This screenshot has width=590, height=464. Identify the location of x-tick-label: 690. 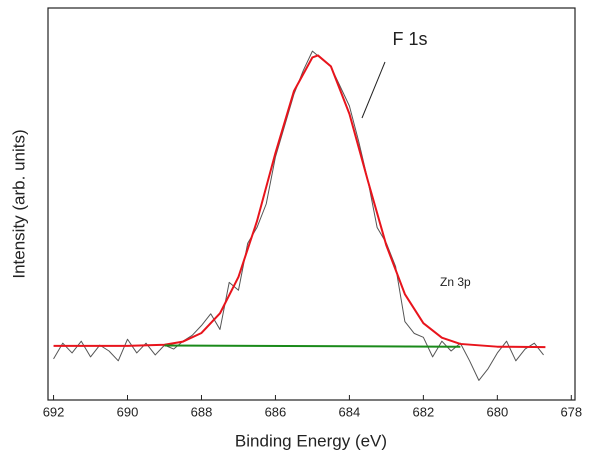
(128, 411).